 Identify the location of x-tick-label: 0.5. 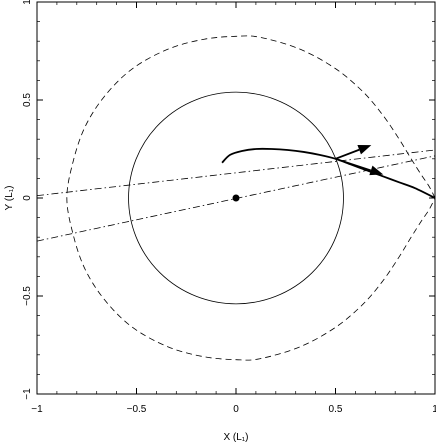
(336, 409).